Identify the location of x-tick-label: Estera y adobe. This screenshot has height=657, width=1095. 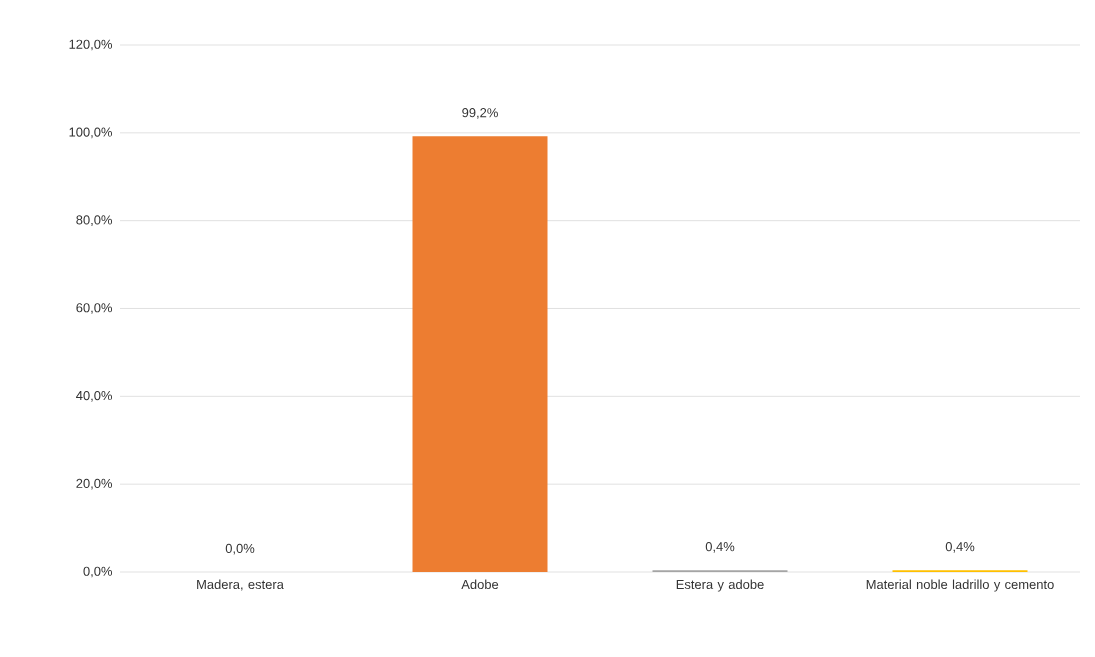
(720, 585).